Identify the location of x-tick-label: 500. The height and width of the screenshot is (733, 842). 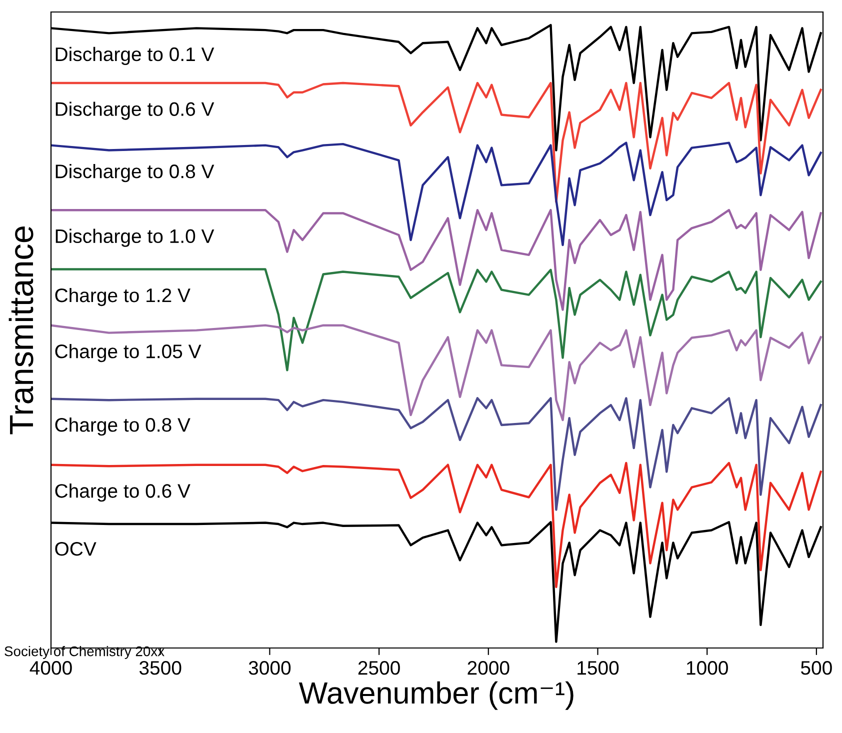
(816, 668).